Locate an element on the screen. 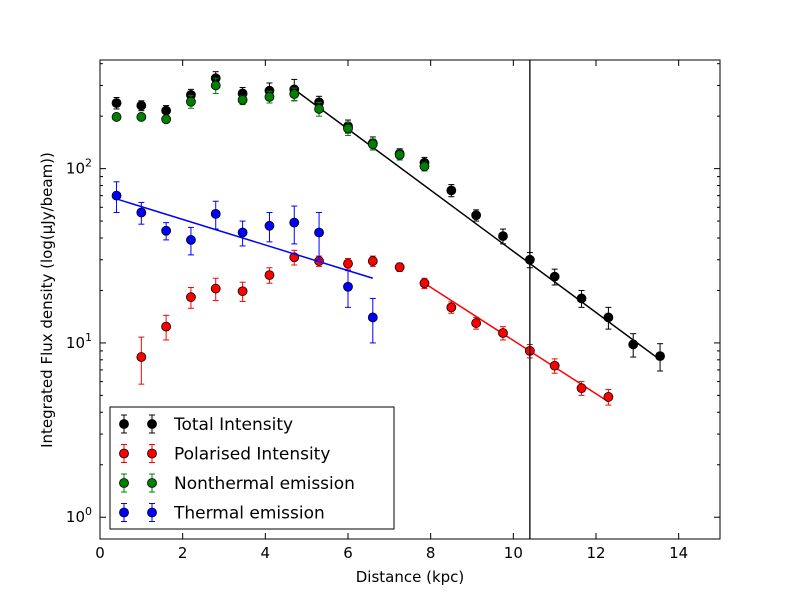 This screenshot has height=600, width=800. x-tick-label: 2 is located at coordinates (183, 553).